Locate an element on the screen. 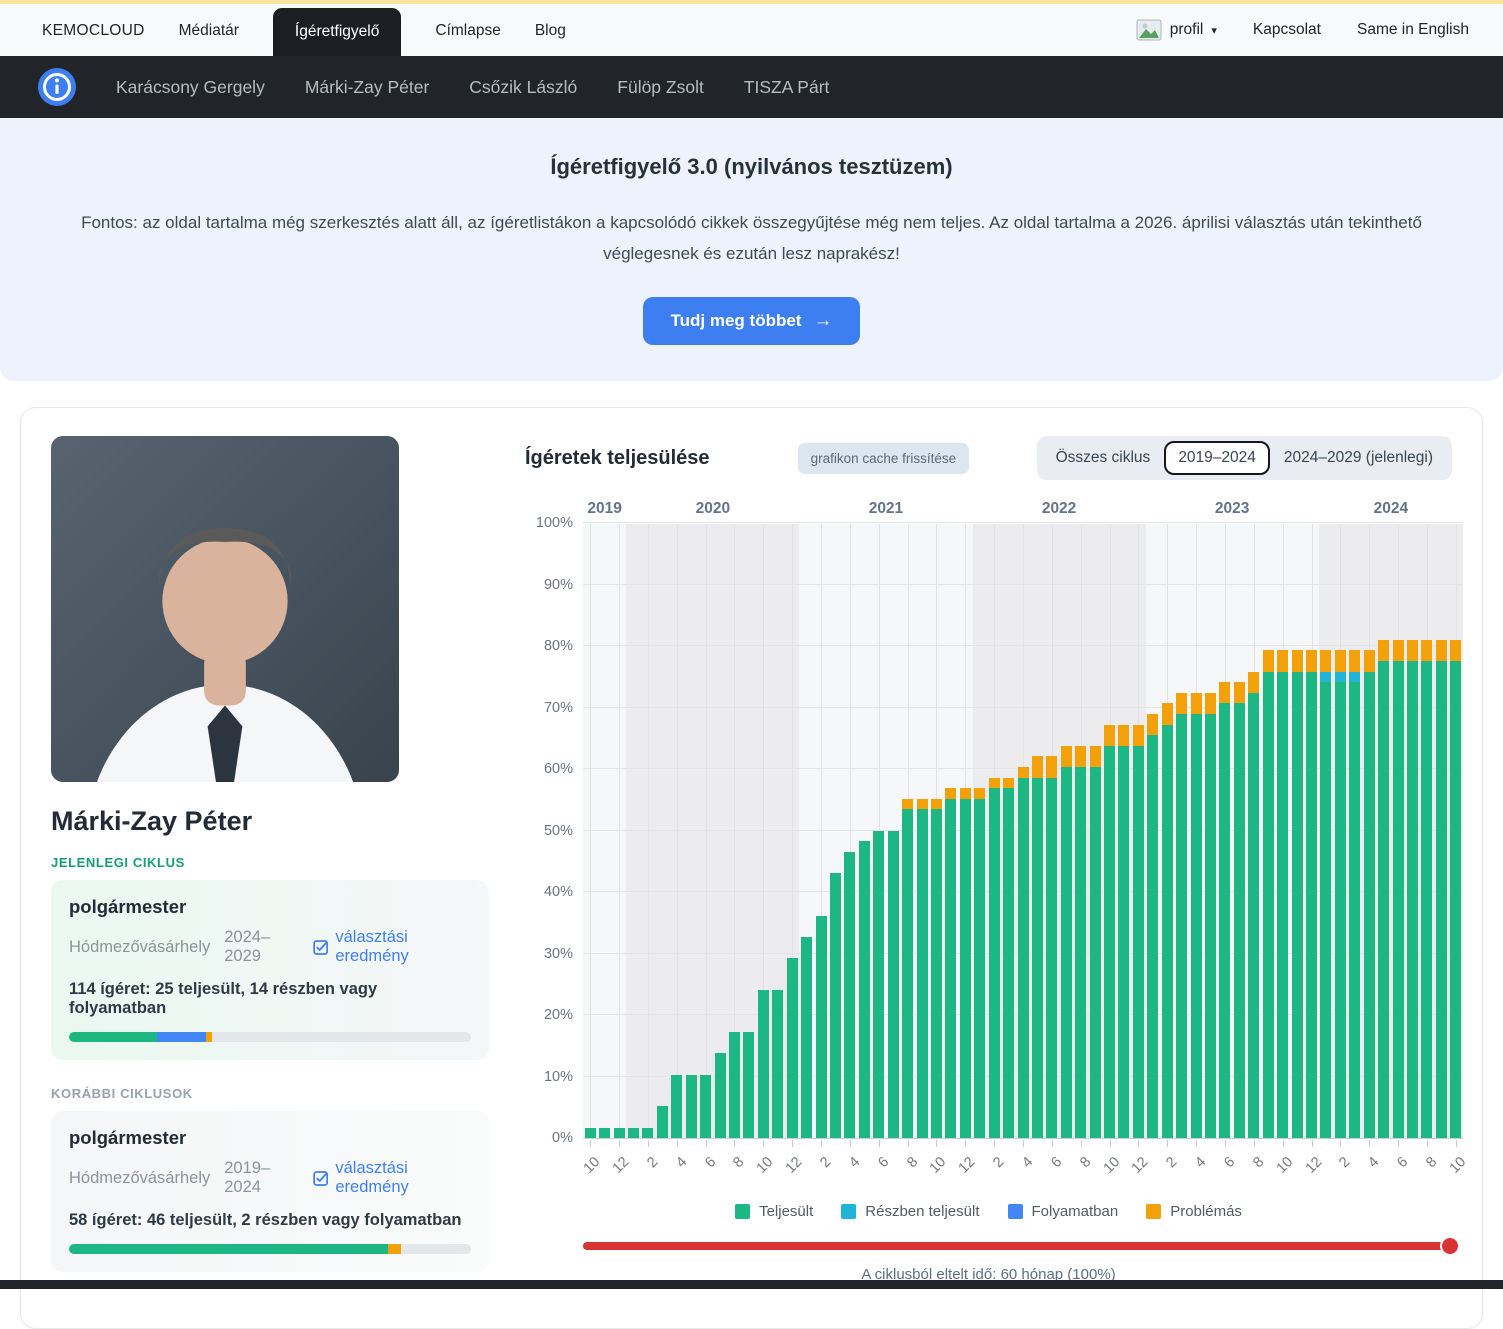 The height and width of the screenshot is (1329, 1503). legend-item-problémás: Problémás is located at coordinates (1194, 1211).